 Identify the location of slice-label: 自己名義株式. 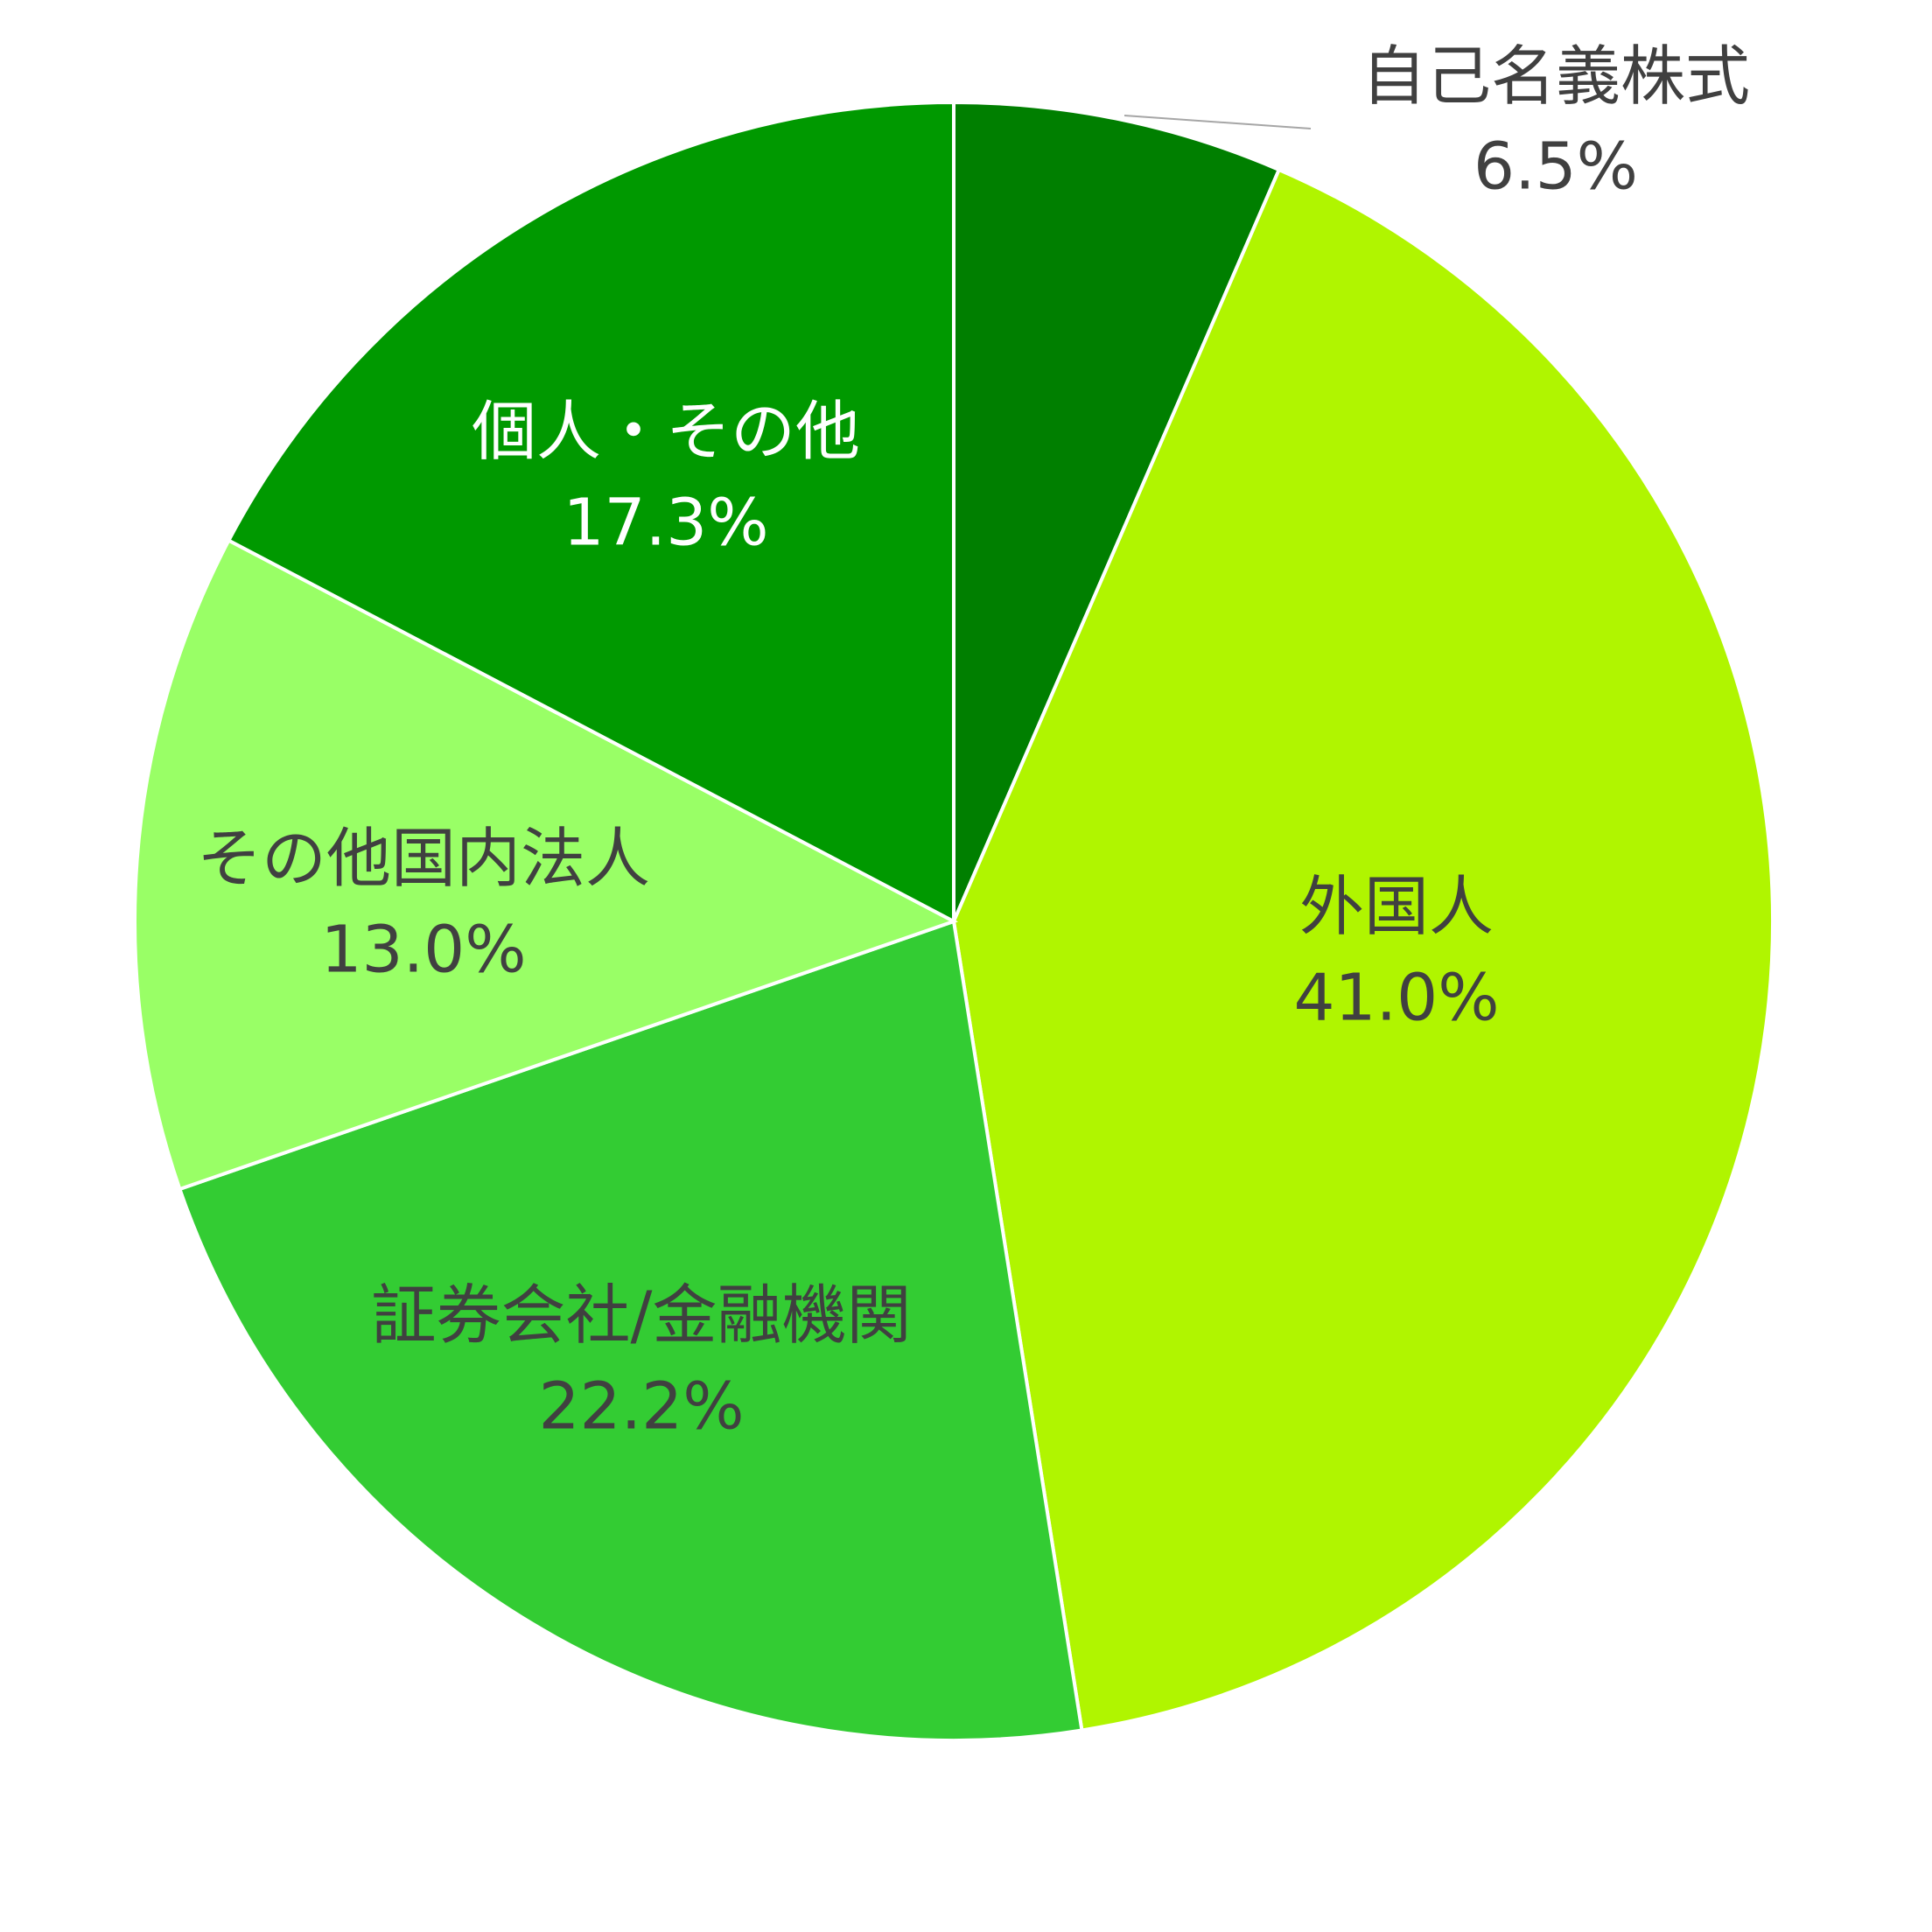
(1556, 77).